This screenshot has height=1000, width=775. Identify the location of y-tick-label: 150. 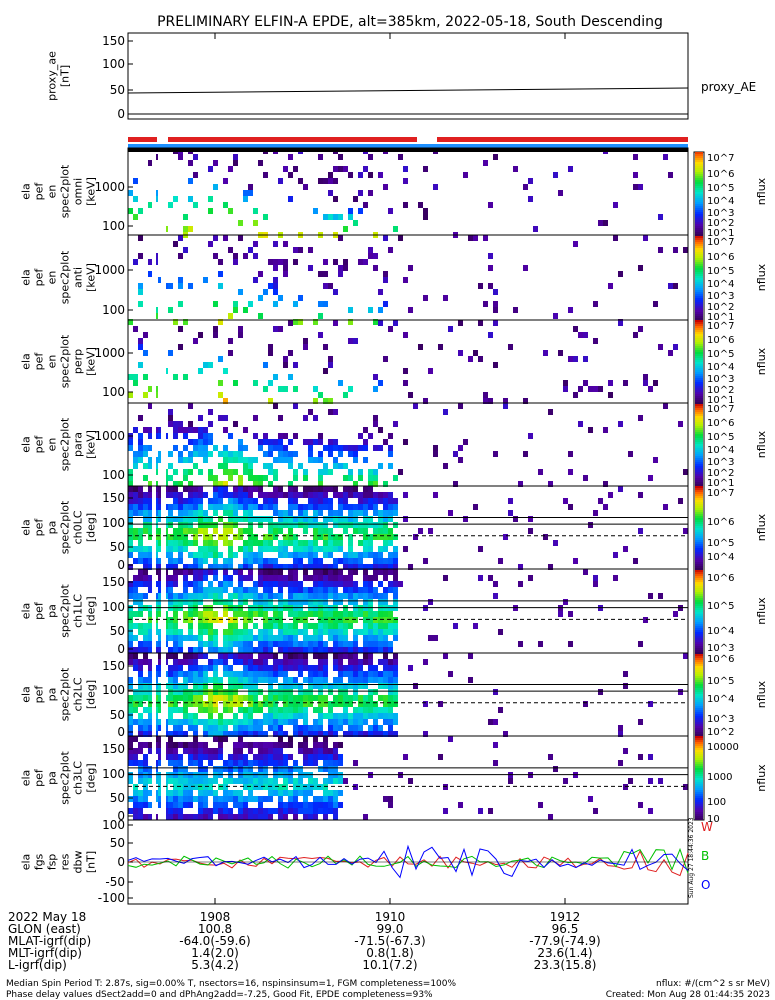
(113, 749).